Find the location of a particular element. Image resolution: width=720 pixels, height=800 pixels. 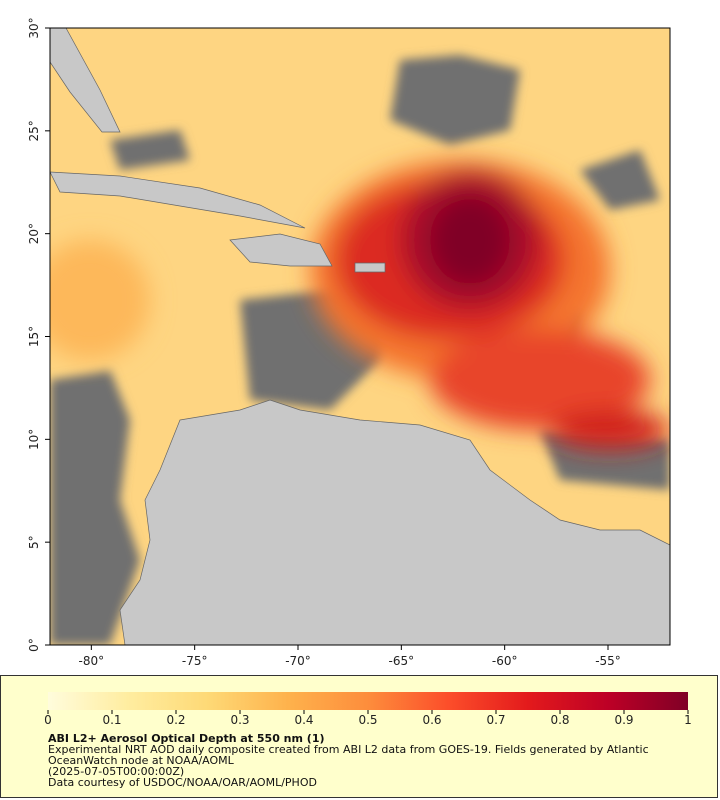

colorbar-tick-label: 0.4 is located at coordinates (303, 720).